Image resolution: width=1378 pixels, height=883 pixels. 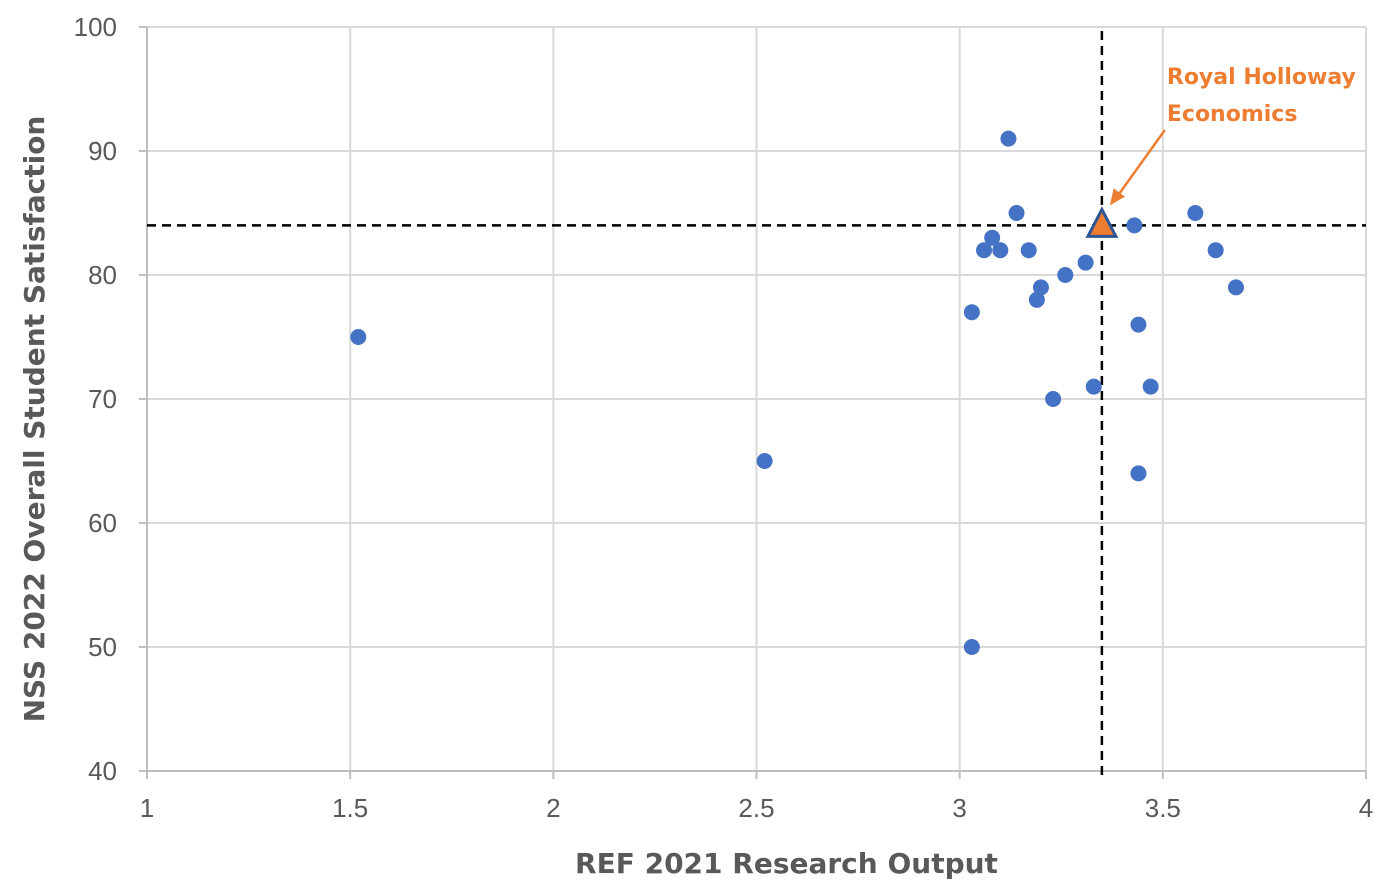 I want to click on y-tick-label: 90, so click(x=102, y=151).